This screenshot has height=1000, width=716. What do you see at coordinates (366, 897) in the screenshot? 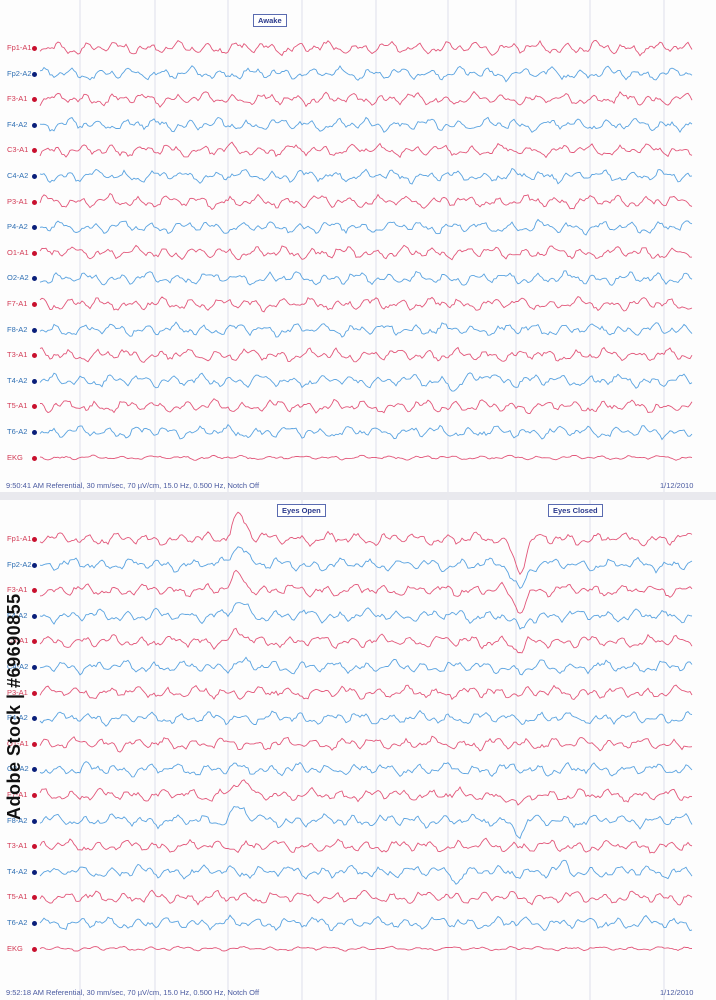
I see `eeg-trace-t5-a1` at bounding box center [366, 897].